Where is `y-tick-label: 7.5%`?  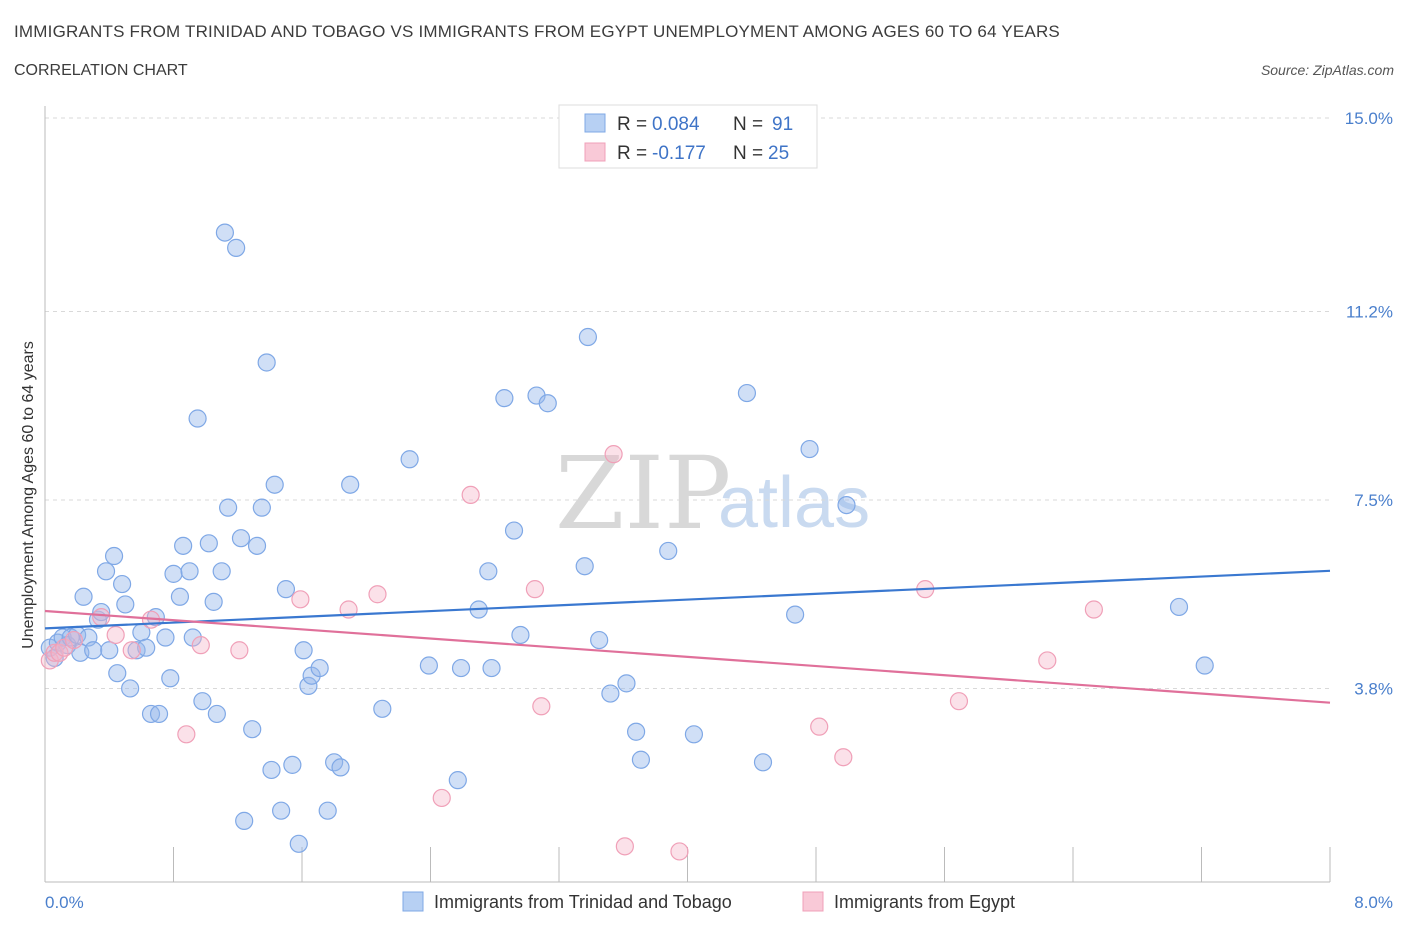
y-tick-label: 7.5% is located at coordinates (1373, 500).